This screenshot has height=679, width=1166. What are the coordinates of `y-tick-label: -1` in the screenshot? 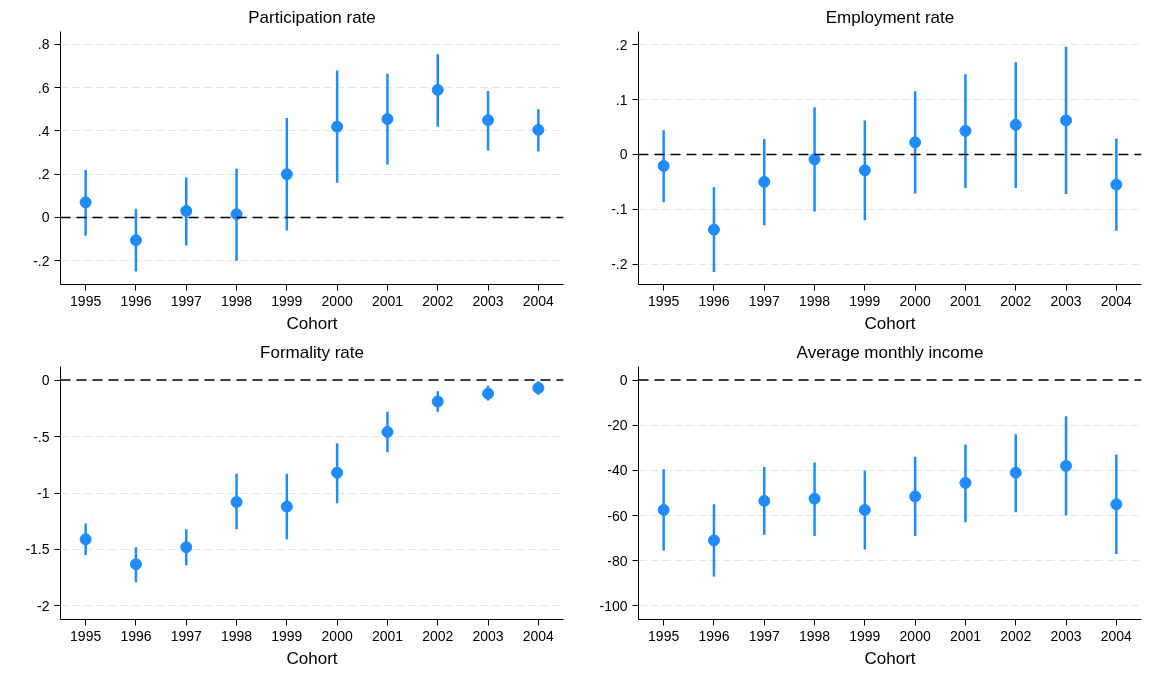 It's located at (43, 493).